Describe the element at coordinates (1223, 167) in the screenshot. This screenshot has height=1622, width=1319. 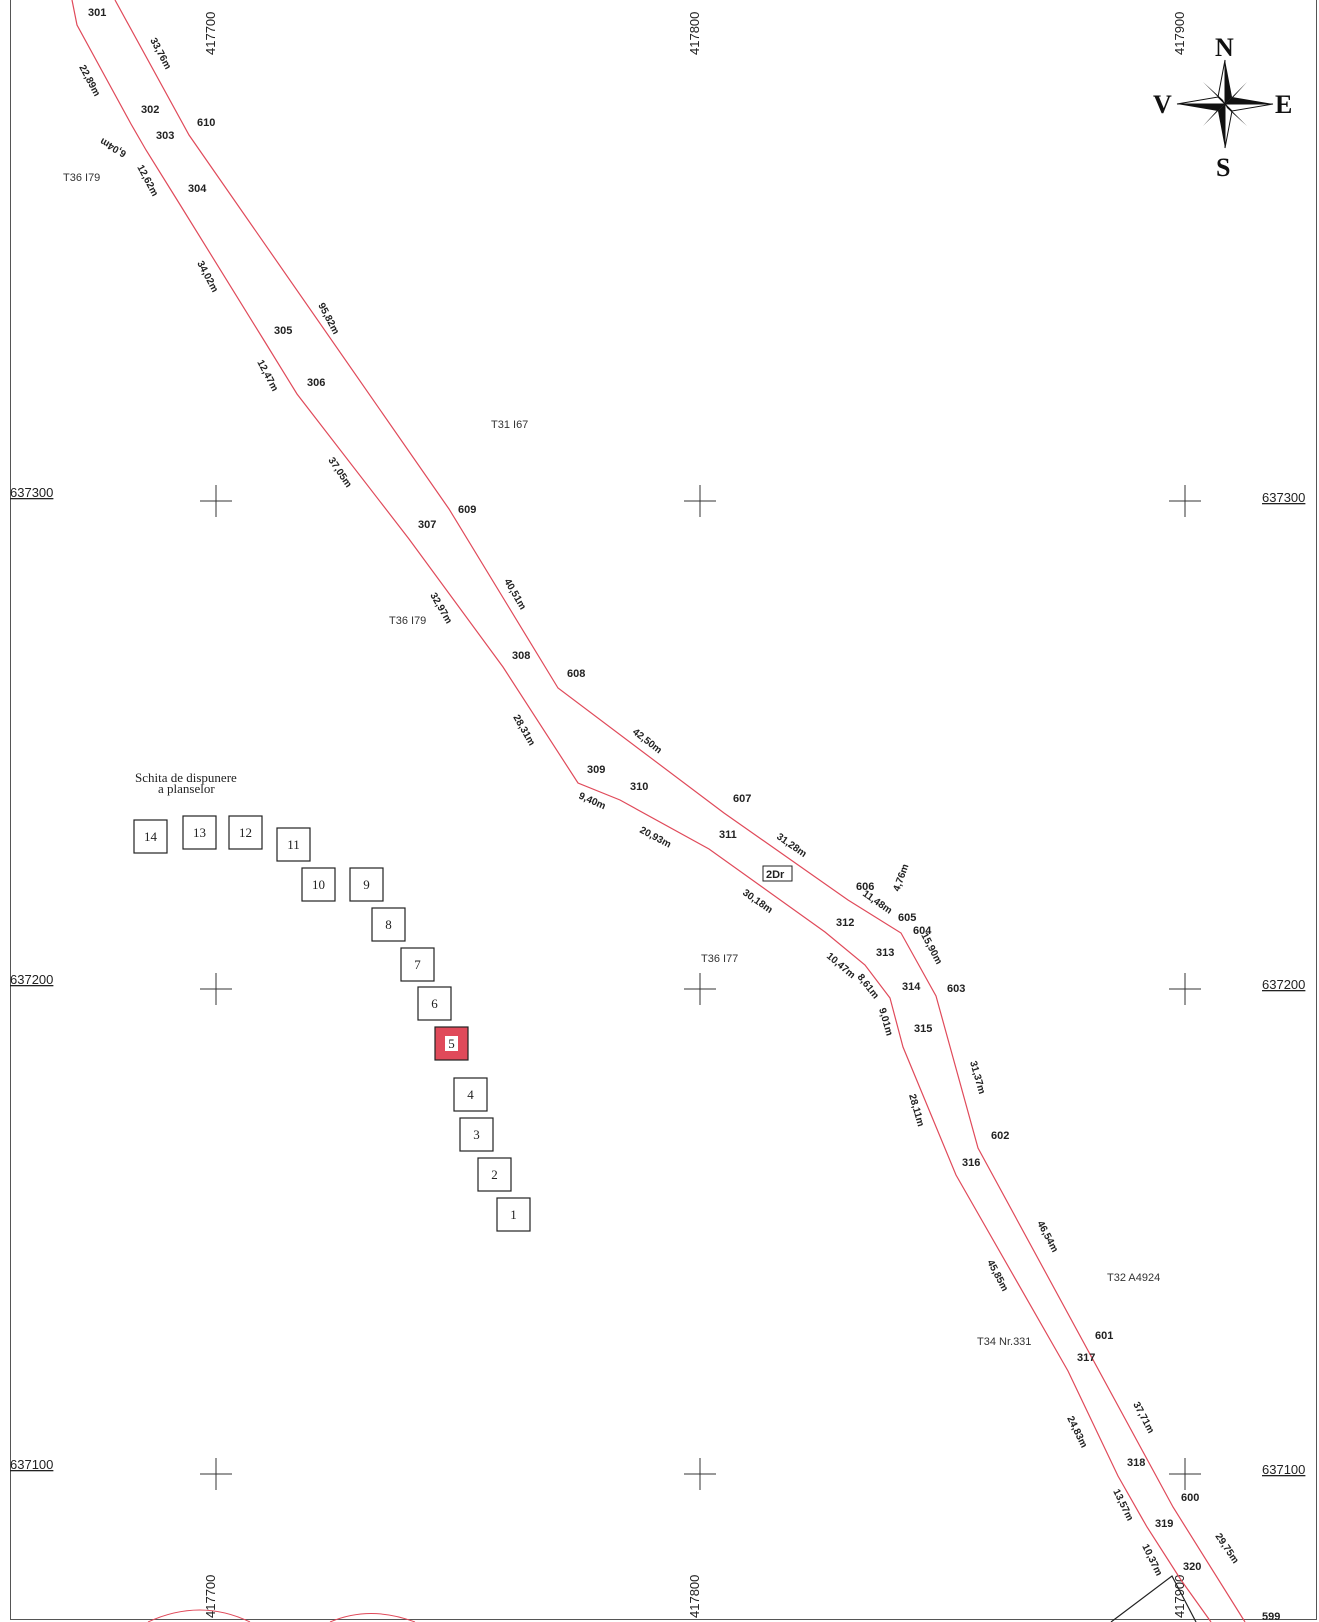
I see `compass-s: S` at that location.